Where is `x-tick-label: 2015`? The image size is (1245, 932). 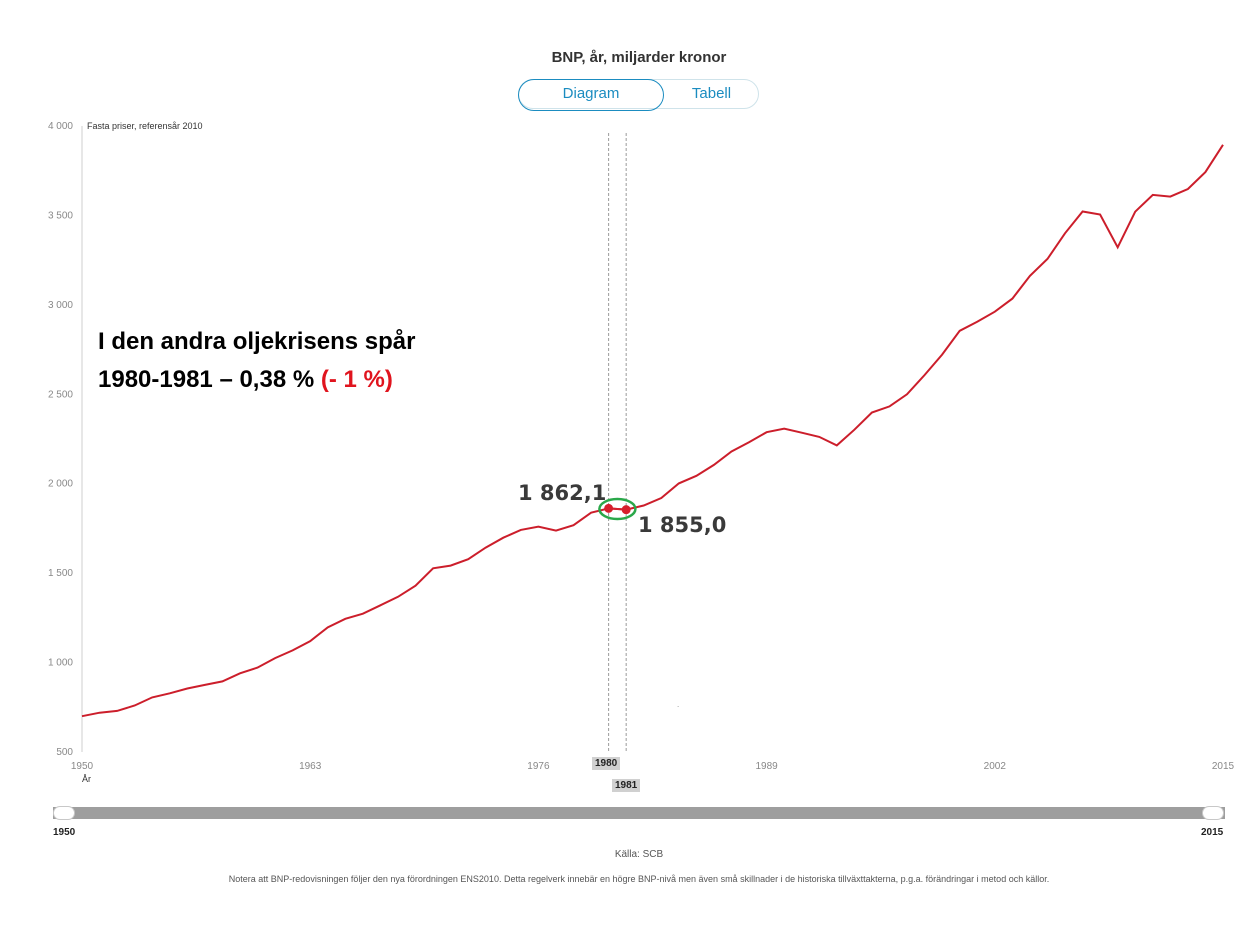
x-tick-label: 2015 is located at coordinates (1223, 766).